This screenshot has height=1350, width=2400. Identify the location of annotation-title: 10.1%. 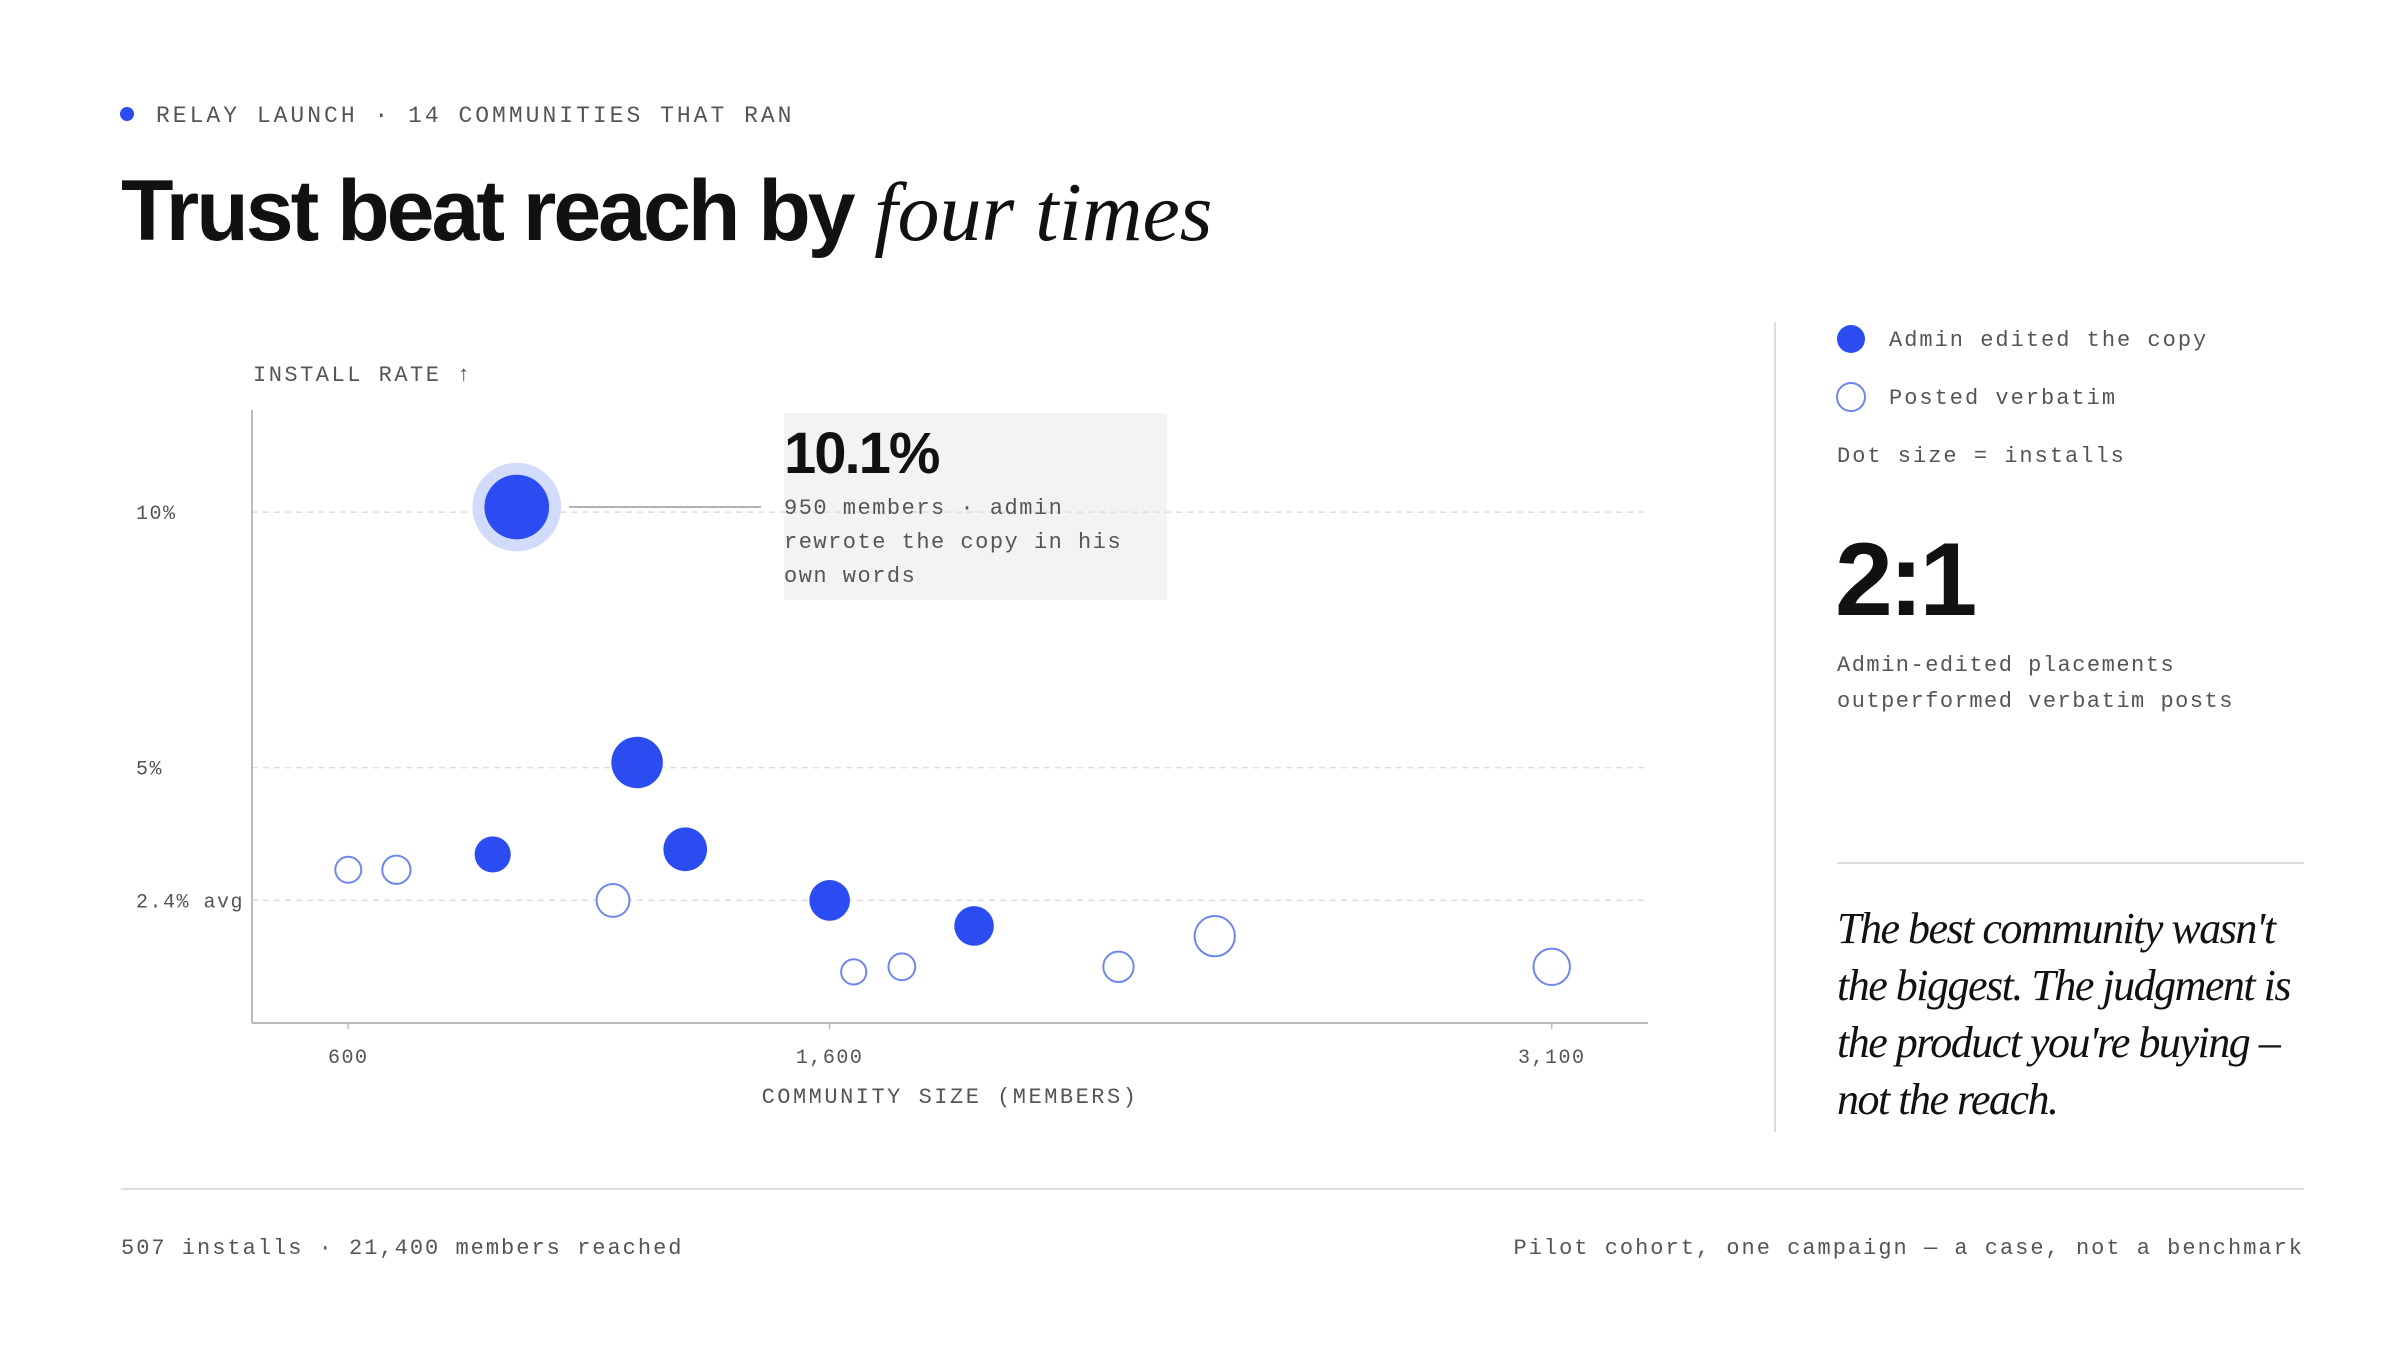
(862, 453).